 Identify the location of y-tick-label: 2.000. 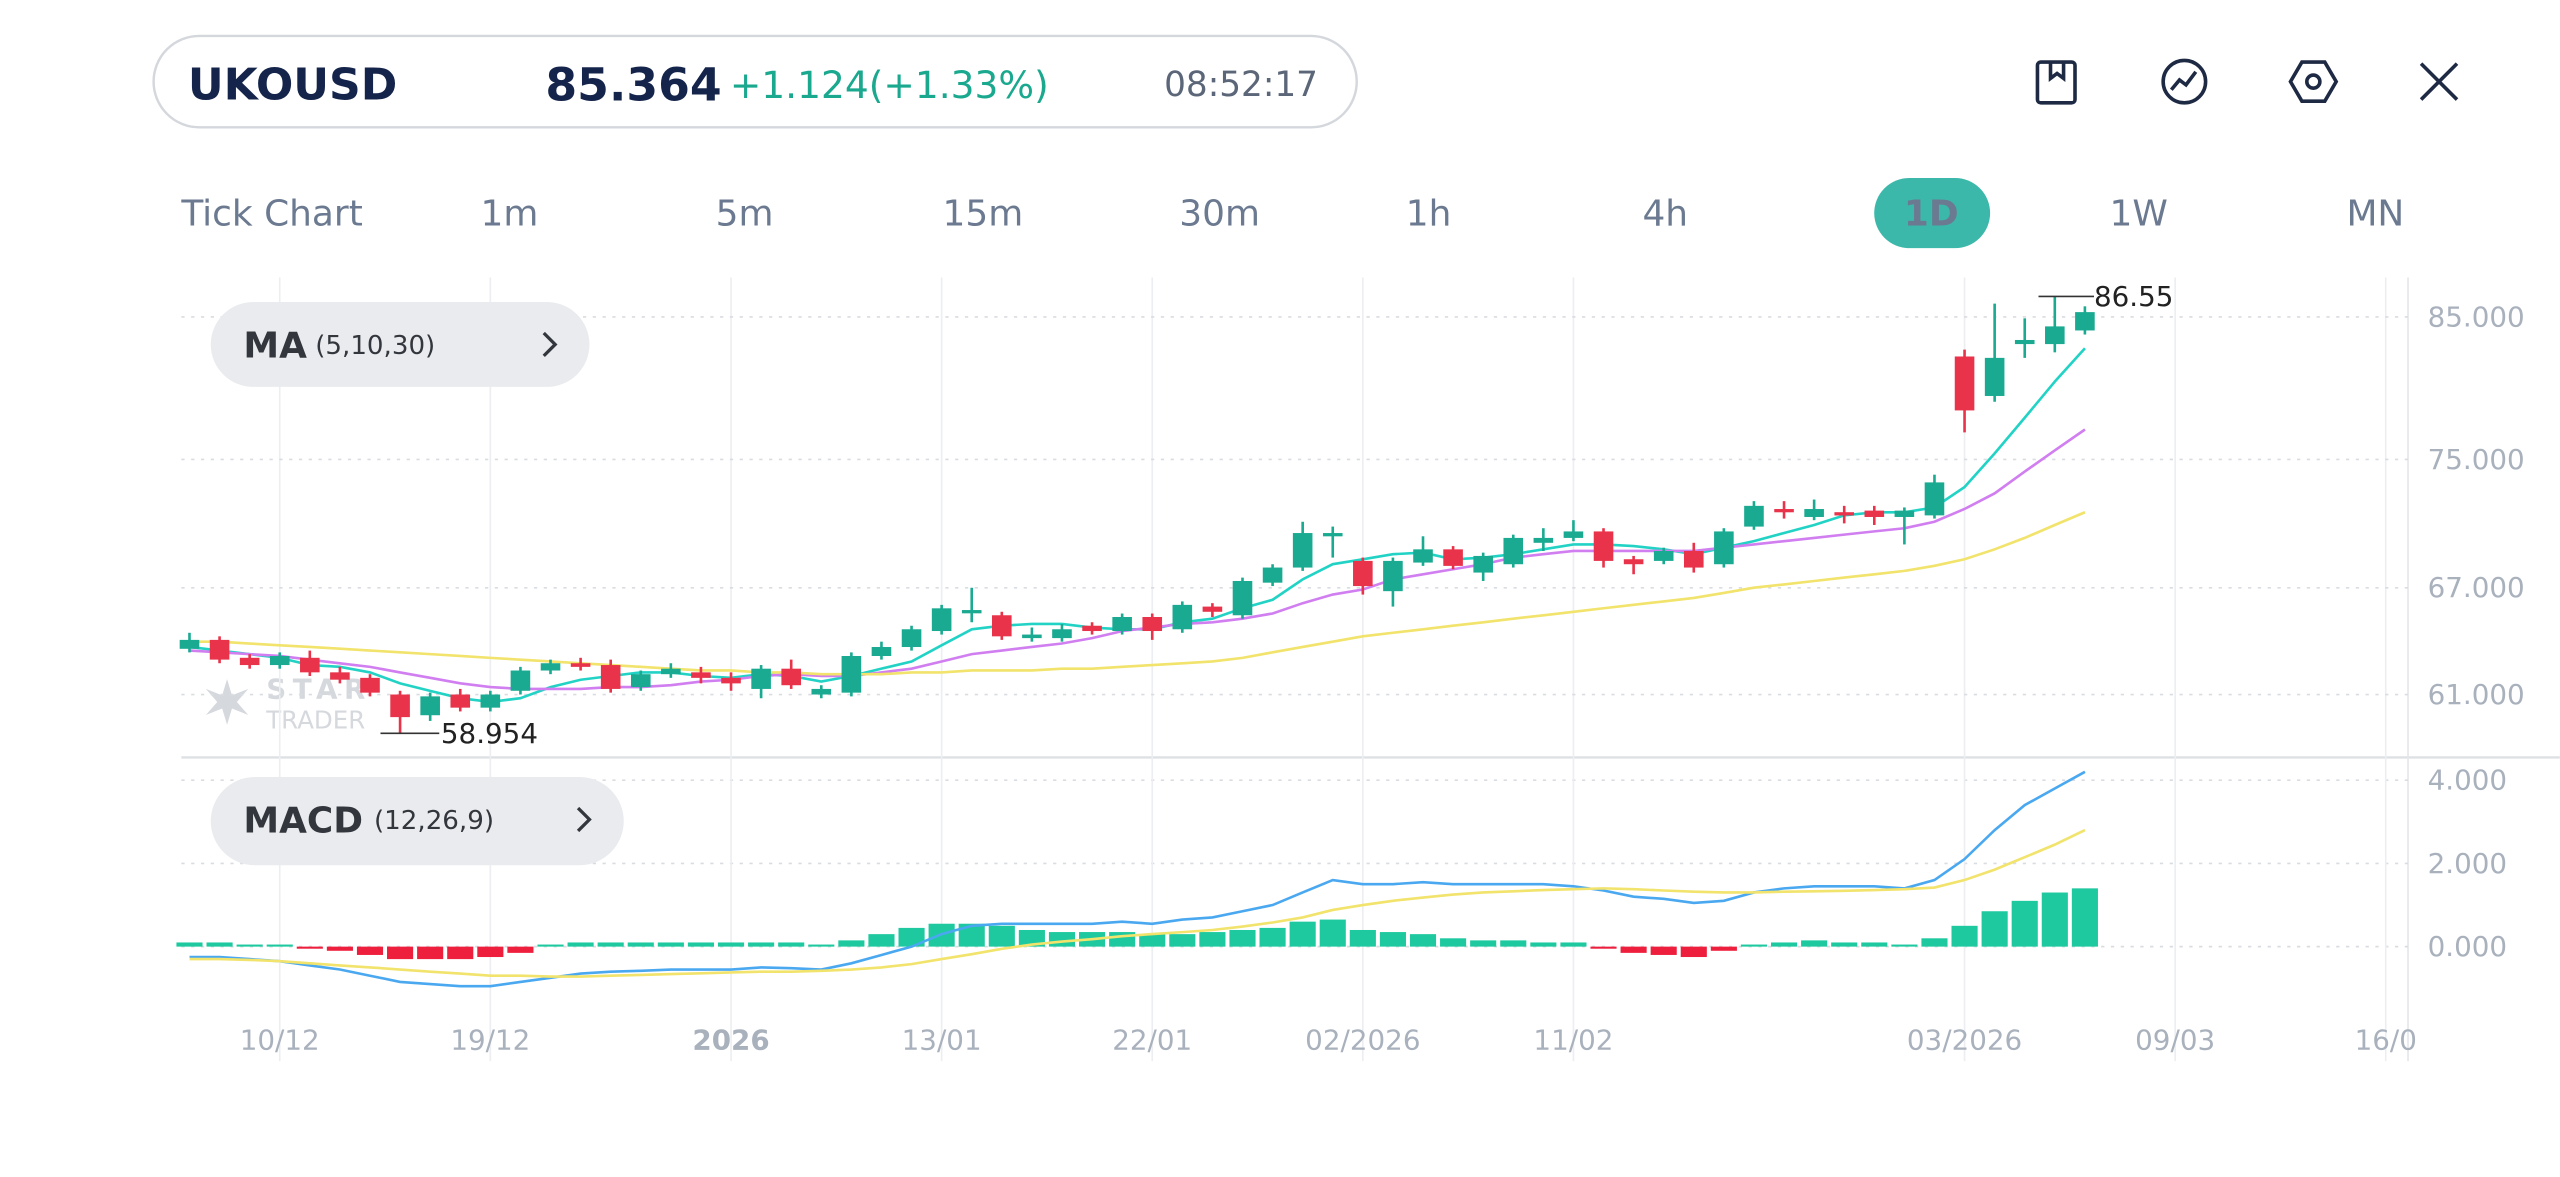
(2467, 863).